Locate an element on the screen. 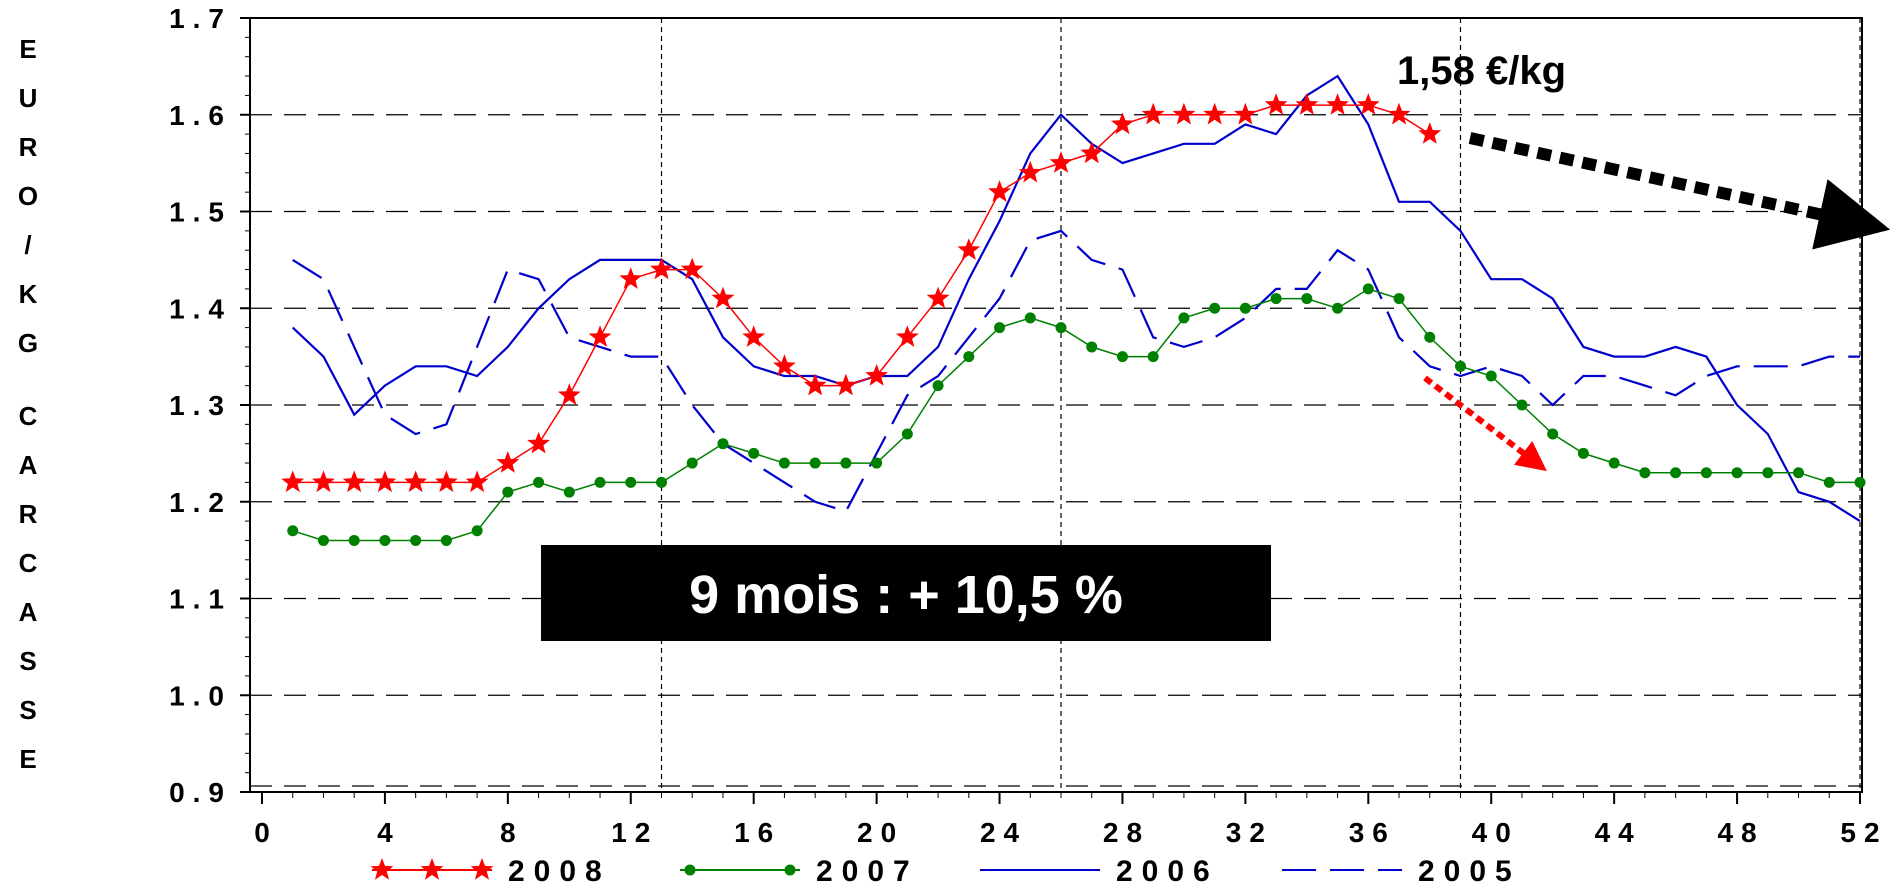 This screenshot has height=885, width=1895. y-tick-label: 1.4 is located at coordinates (200, 308).